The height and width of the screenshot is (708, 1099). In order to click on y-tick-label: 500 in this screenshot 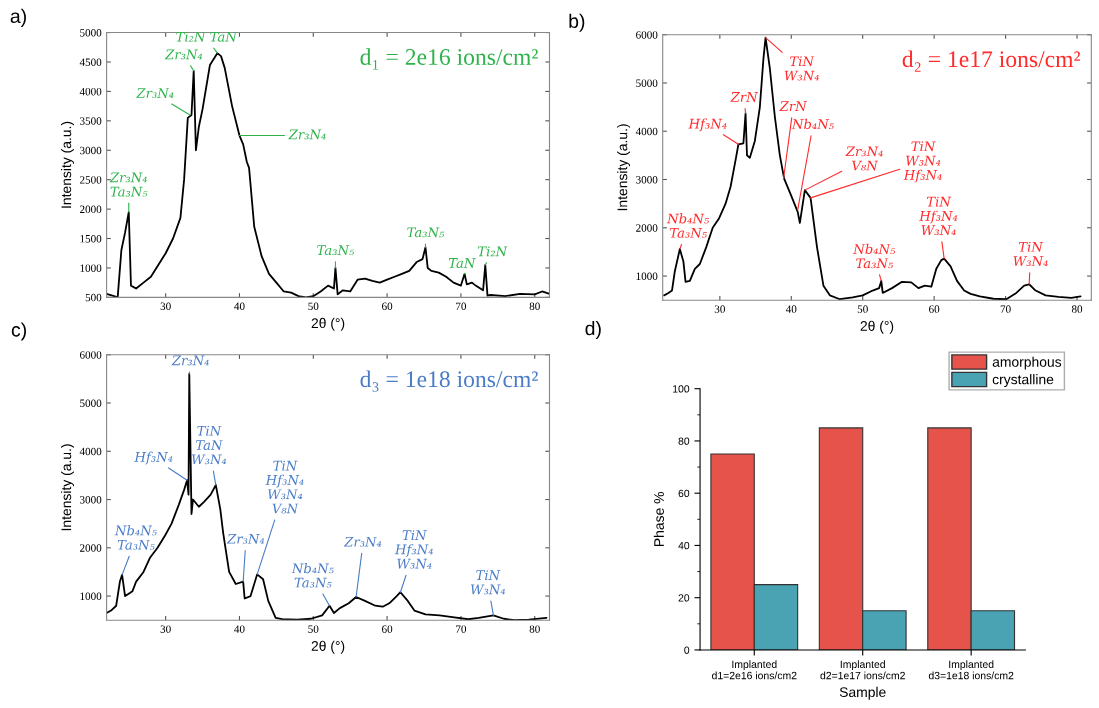, I will do `click(93, 297)`.